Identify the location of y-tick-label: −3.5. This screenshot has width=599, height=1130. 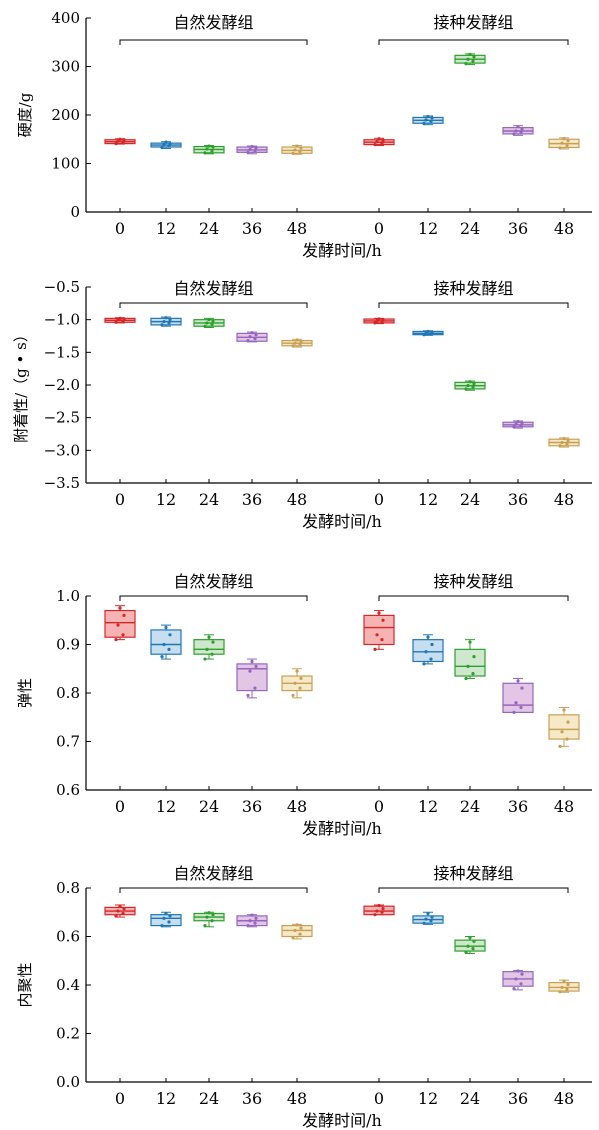
(62, 483).